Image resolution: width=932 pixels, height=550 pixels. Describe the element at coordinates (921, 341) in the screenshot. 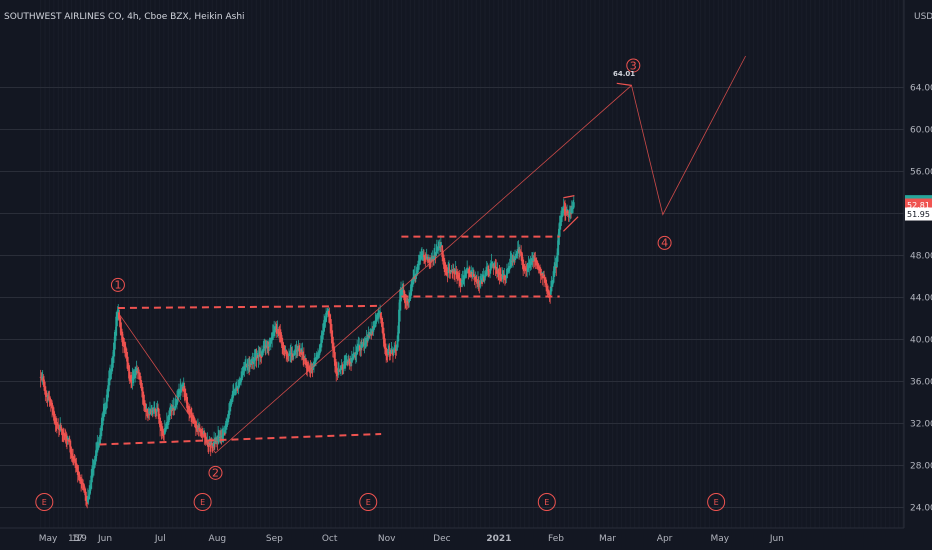

I see `price-axis-tick-label: 40.00` at that location.